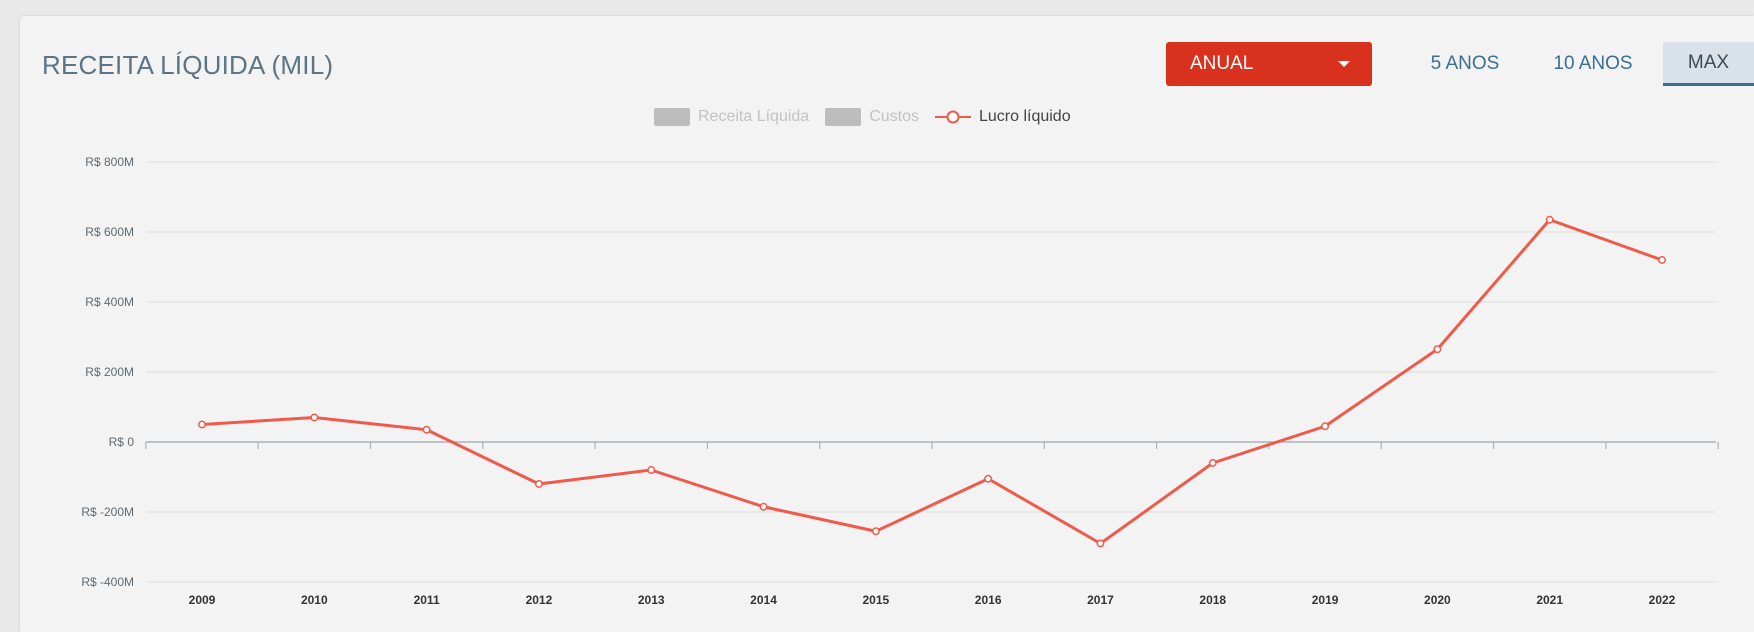 This screenshot has height=632, width=1754. I want to click on x-tick-label: 2019, so click(1325, 600).